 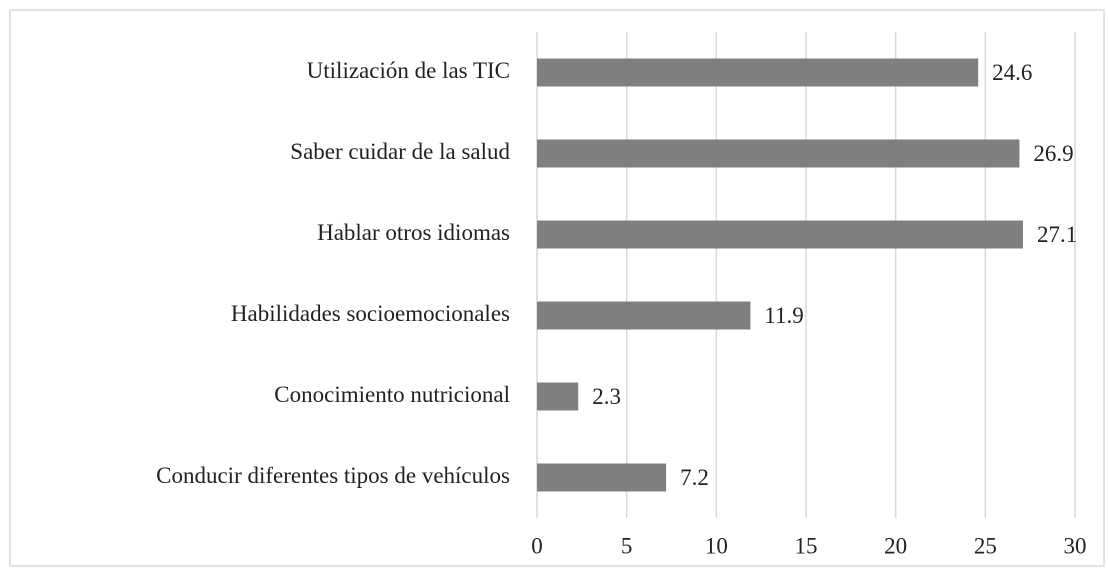 What do you see at coordinates (392, 394) in the screenshot?
I see `y-tick-label: Conocimiento nutricional` at bounding box center [392, 394].